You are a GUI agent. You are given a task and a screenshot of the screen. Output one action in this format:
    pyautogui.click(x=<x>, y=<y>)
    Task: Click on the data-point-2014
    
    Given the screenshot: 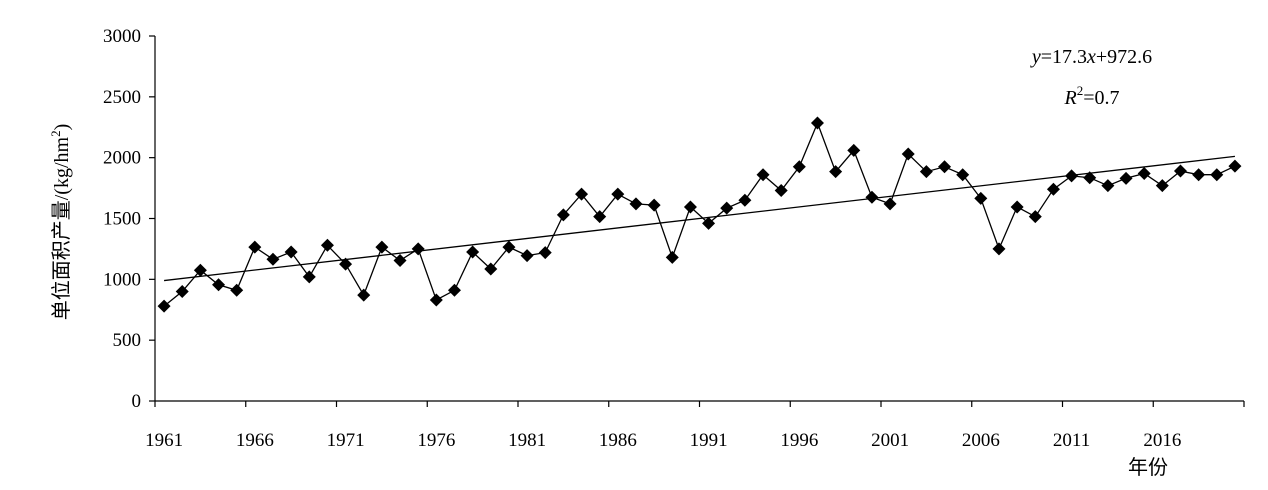 What is the action you would take?
    pyautogui.click(x=1126, y=178)
    